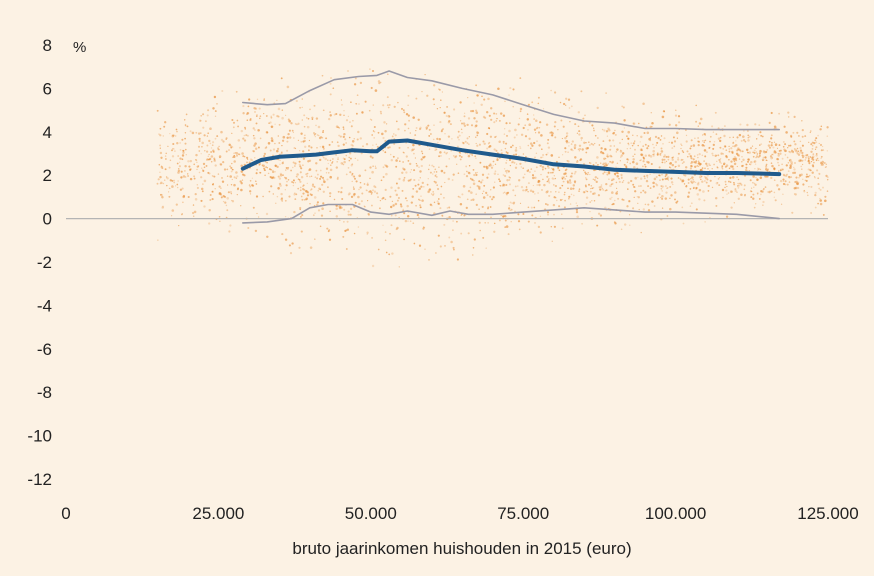  Describe the element at coordinates (47, 132) in the screenshot. I see `y-tick-label: 4` at that location.